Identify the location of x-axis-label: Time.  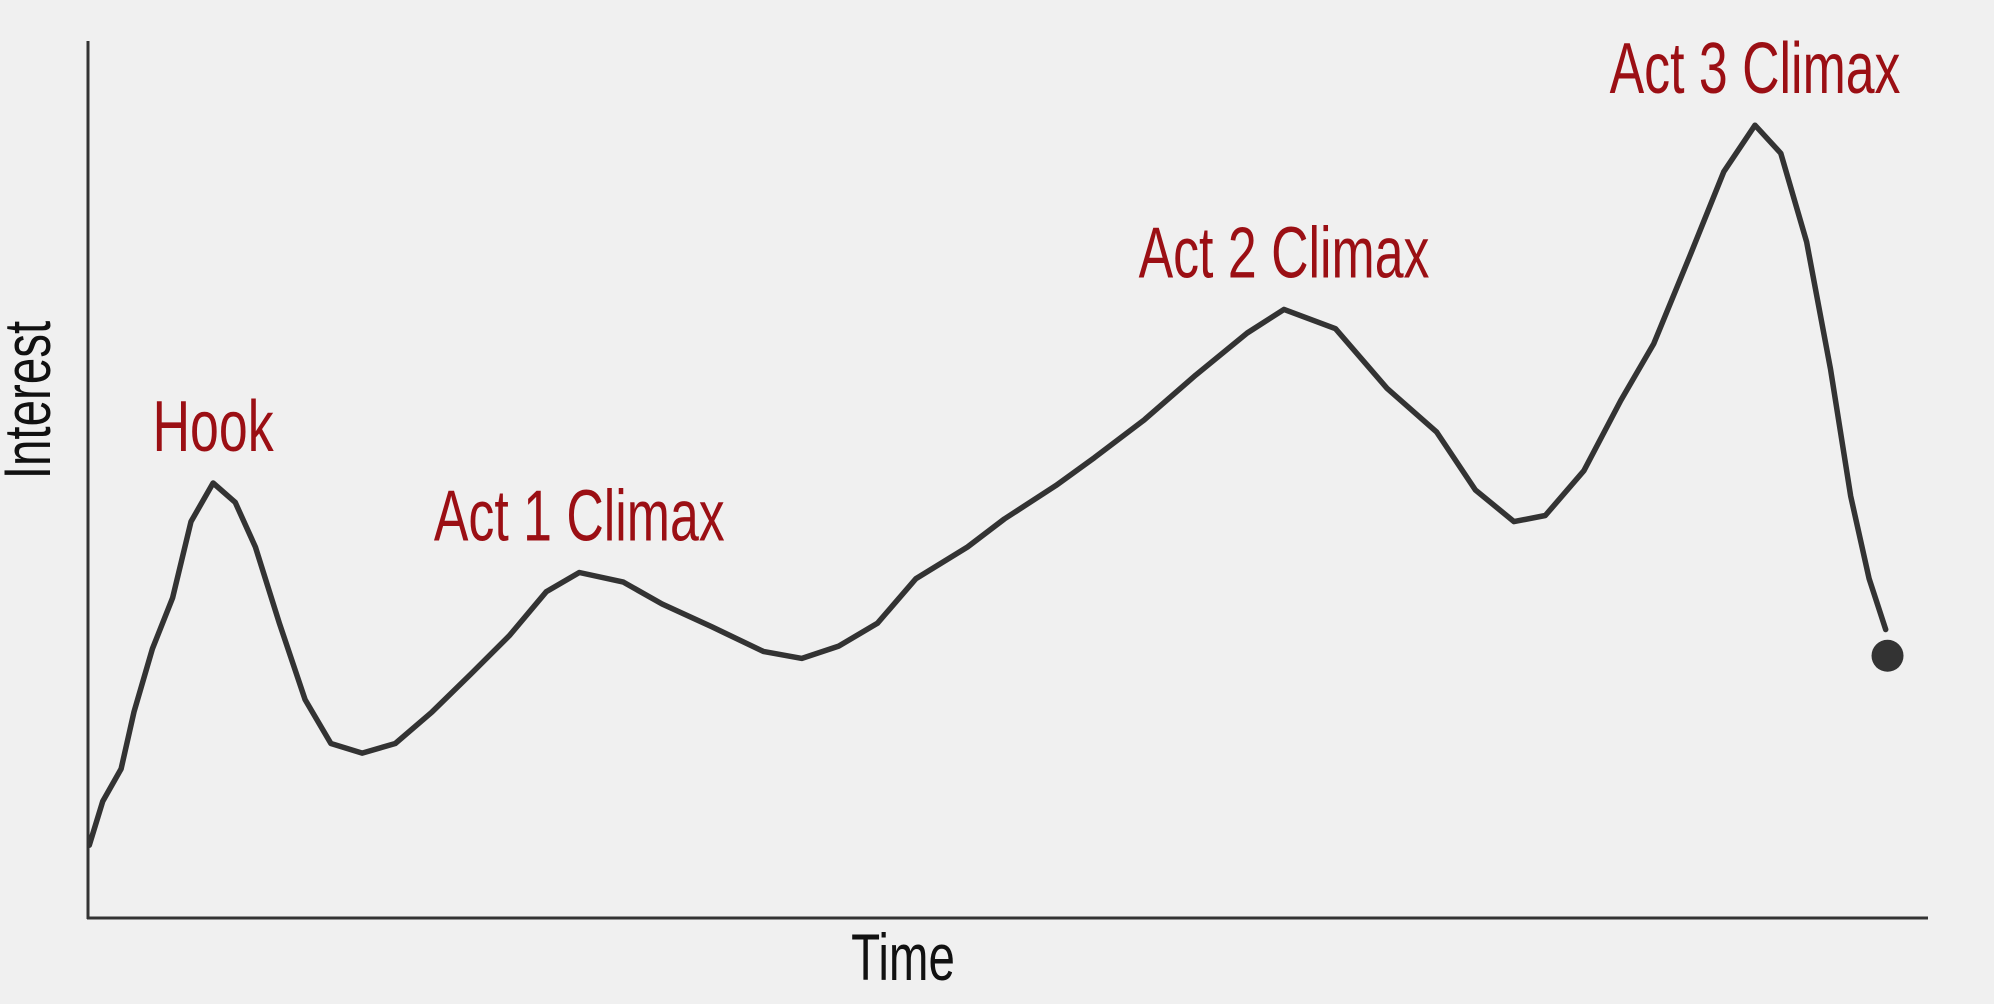
(903, 957).